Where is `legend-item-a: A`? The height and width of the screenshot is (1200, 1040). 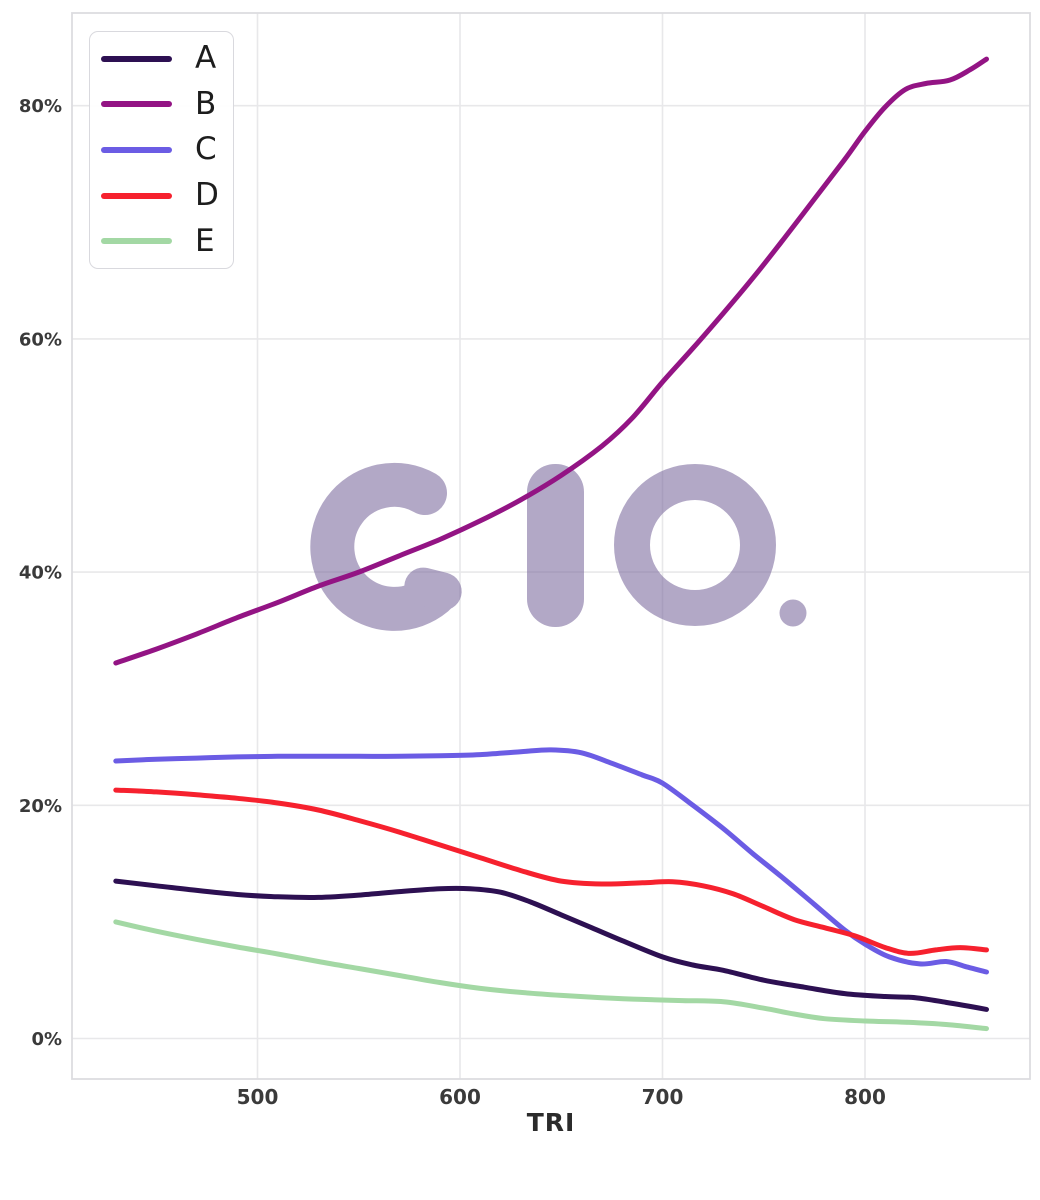 legend-item-a: A is located at coordinates (161, 58).